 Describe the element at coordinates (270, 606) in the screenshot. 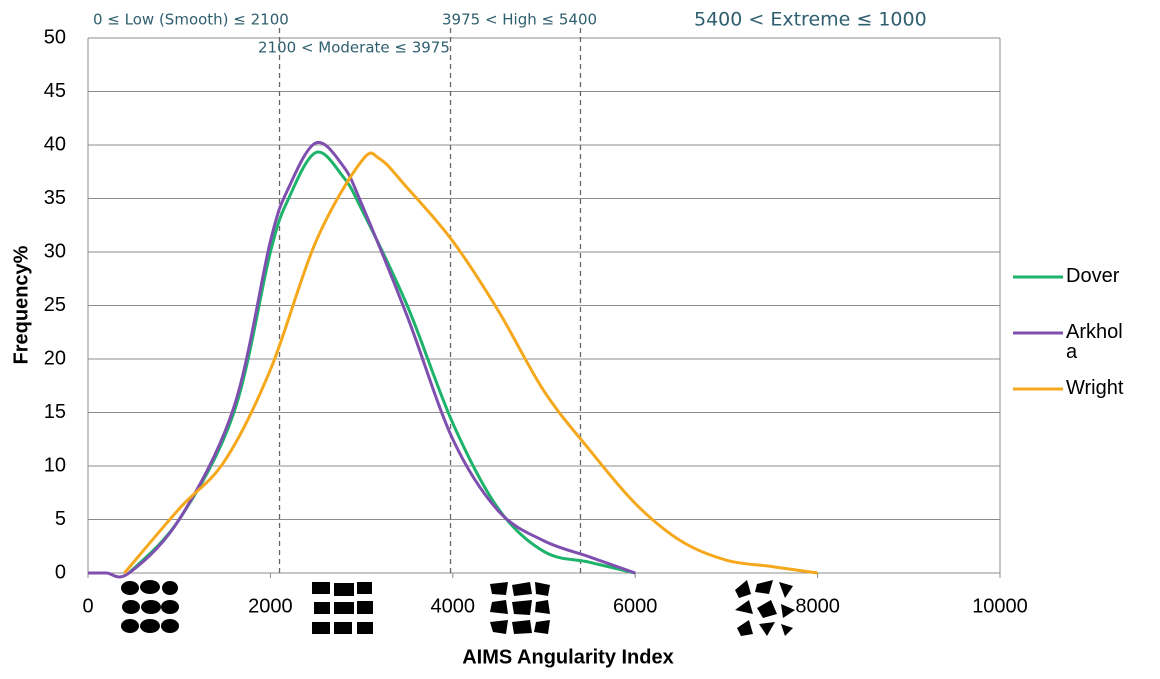

I see `x-tick-label: 2000` at that location.